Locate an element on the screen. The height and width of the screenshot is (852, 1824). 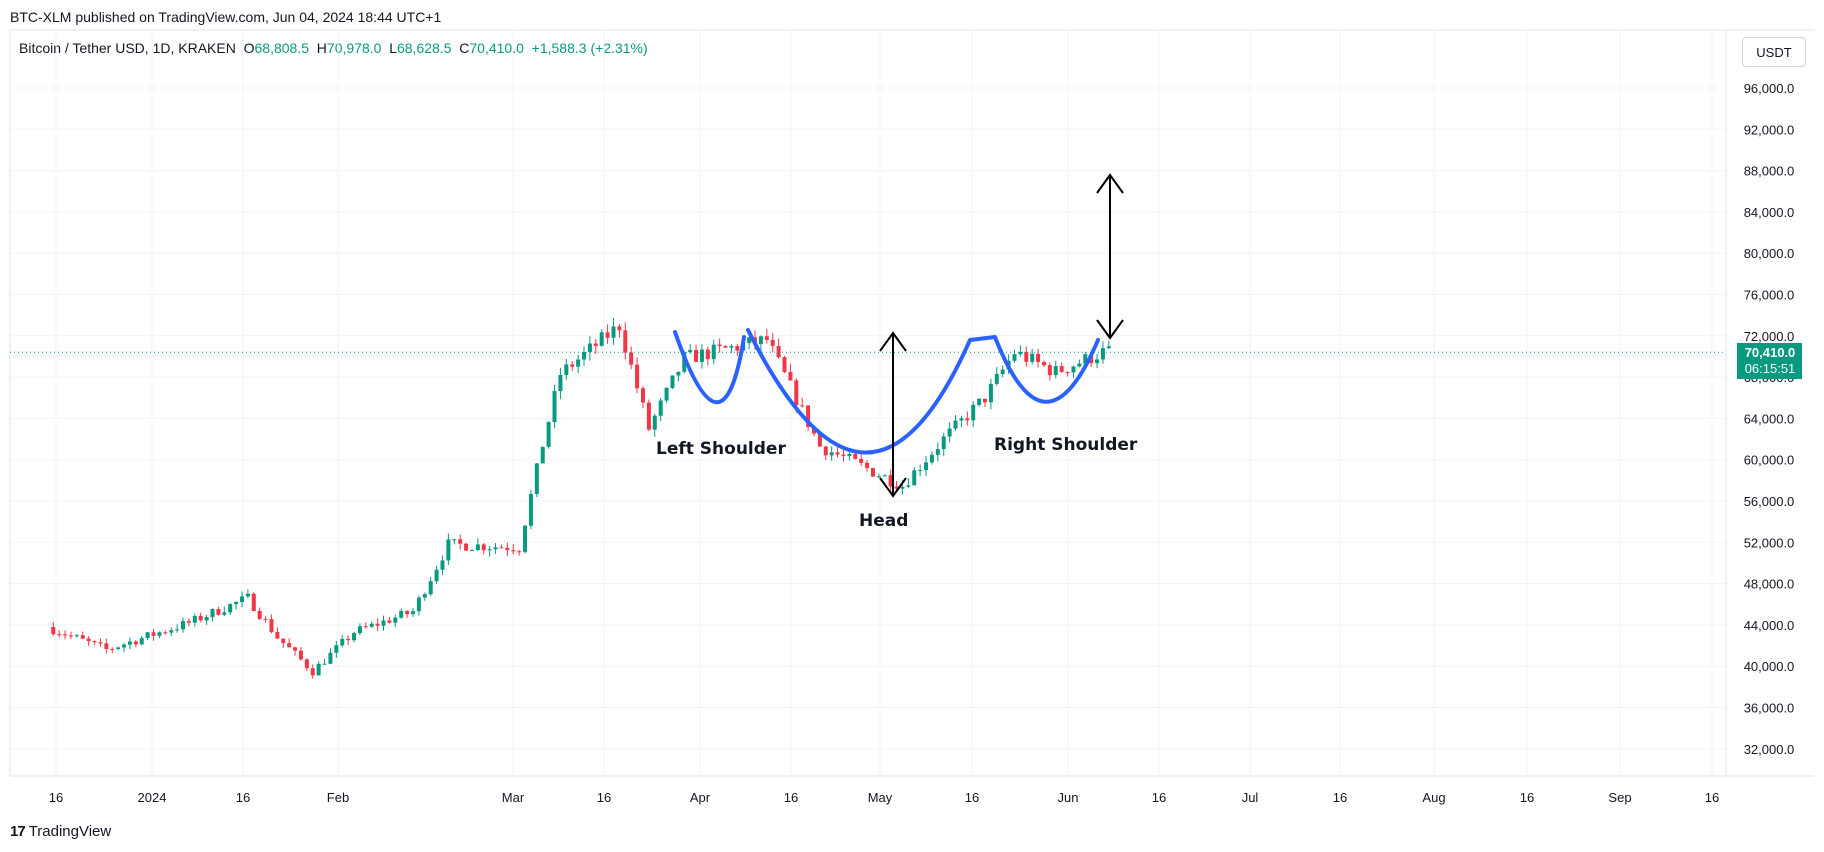
y-tick-label: 80,000.0 is located at coordinates (1769, 253).